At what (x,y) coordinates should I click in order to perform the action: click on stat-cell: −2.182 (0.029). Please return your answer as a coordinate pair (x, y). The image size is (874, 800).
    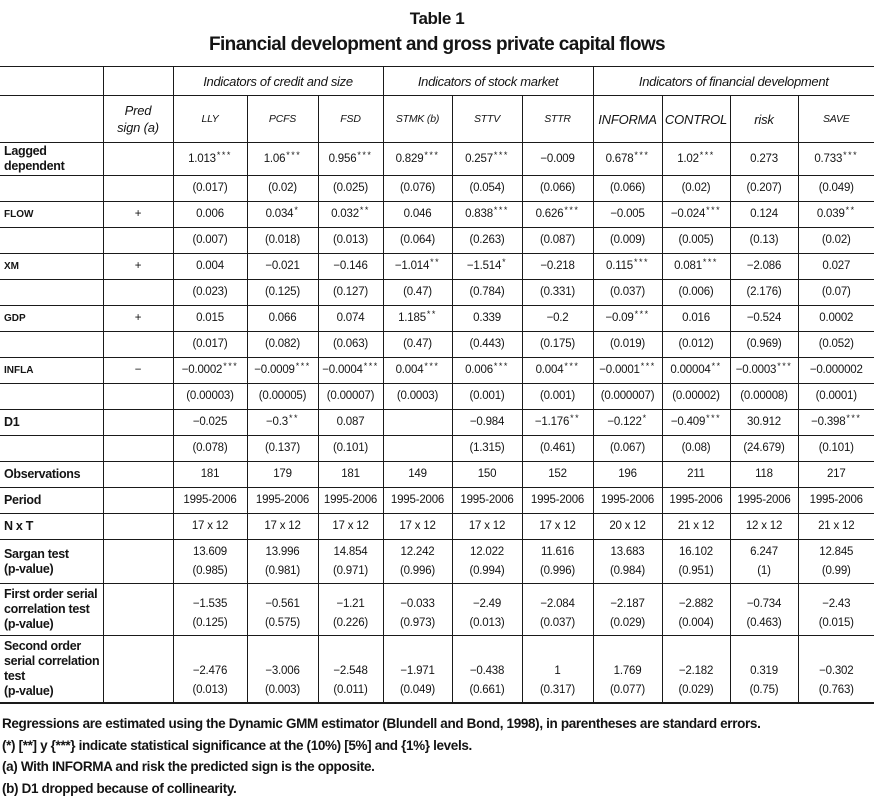
    Looking at the image, I should click on (696, 669).